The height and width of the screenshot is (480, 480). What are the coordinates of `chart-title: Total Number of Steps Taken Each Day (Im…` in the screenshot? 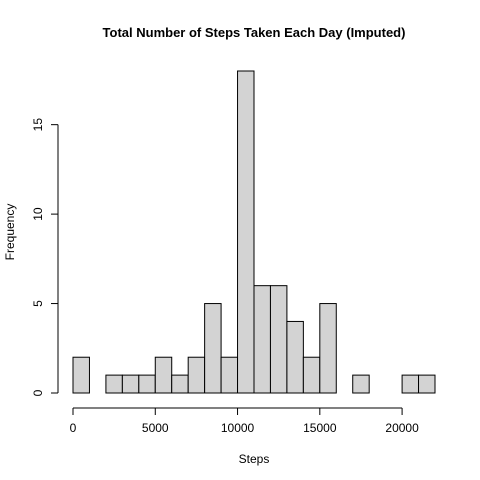 It's located at (254, 32).